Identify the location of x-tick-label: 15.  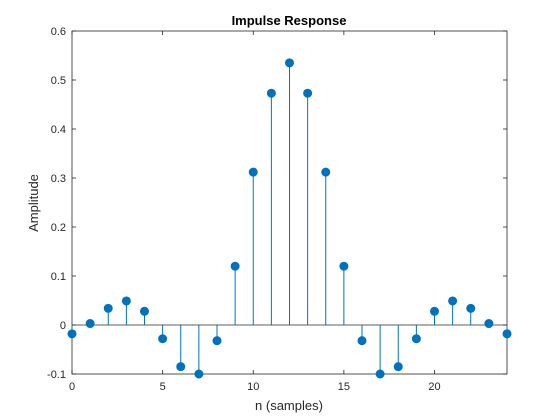
(344, 387).